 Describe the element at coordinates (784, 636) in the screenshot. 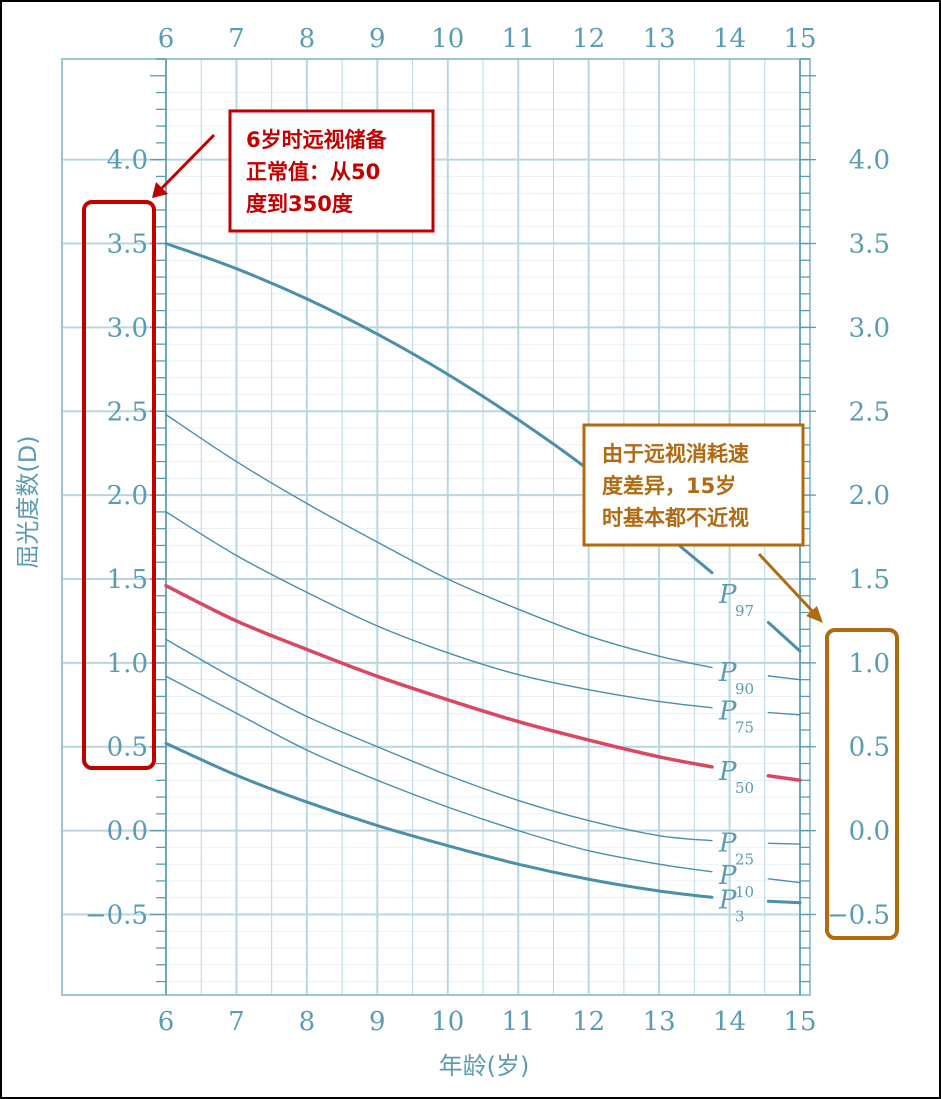

I see `curve-p97-tail` at that location.